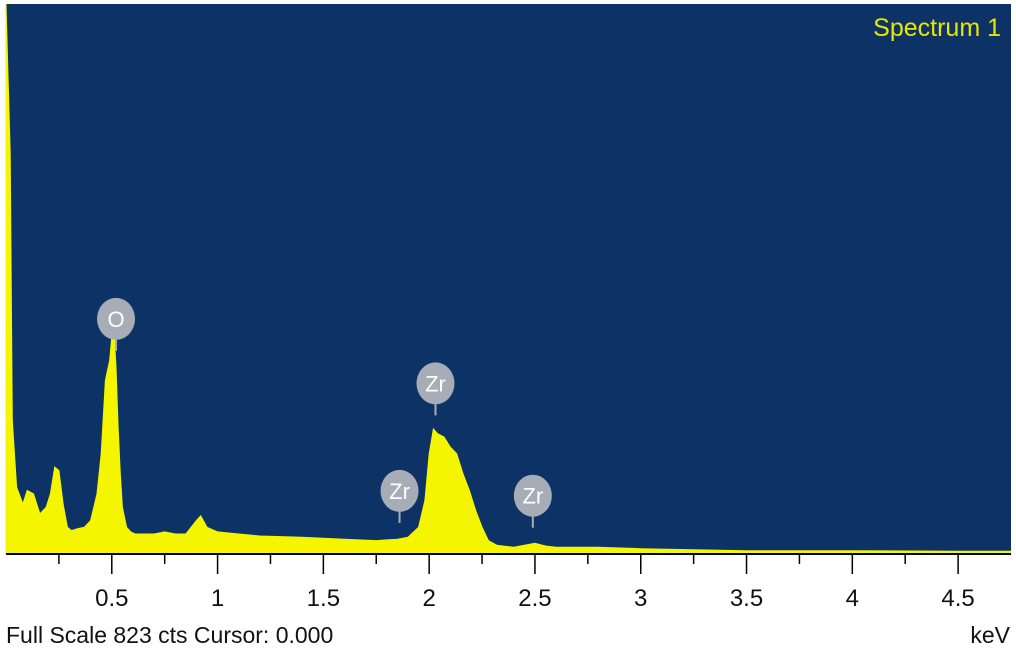 The width and height of the screenshot is (1016, 663). I want to click on x-tick-label: 2, so click(428, 598).